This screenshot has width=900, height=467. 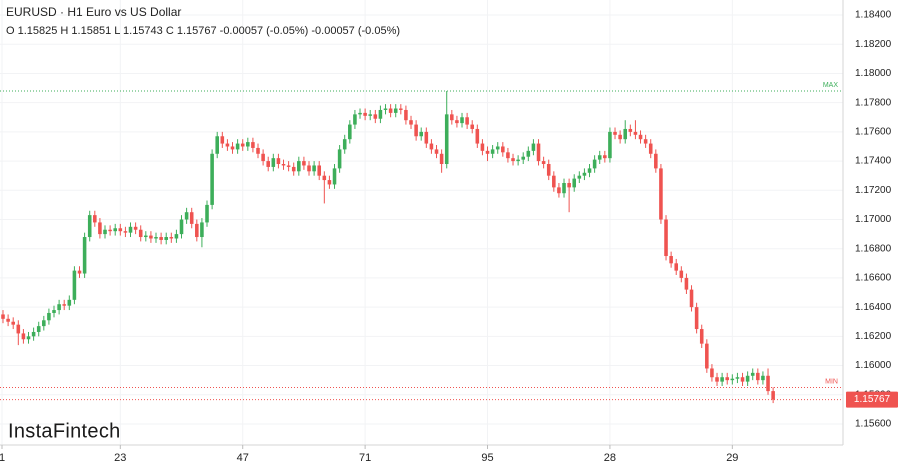 What do you see at coordinates (873, 44) in the screenshot?
I see `y-tick-label: 1.18200` at bounding box center [873, 44].